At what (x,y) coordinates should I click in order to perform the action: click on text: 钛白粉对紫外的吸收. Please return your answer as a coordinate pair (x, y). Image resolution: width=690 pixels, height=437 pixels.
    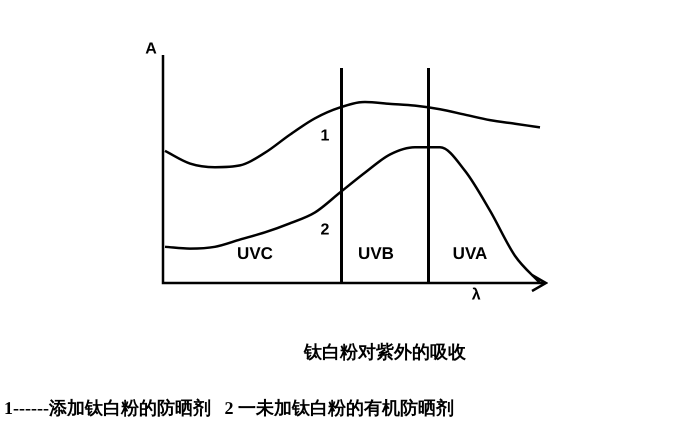
    Looking at the image, I should click on (384, 352).